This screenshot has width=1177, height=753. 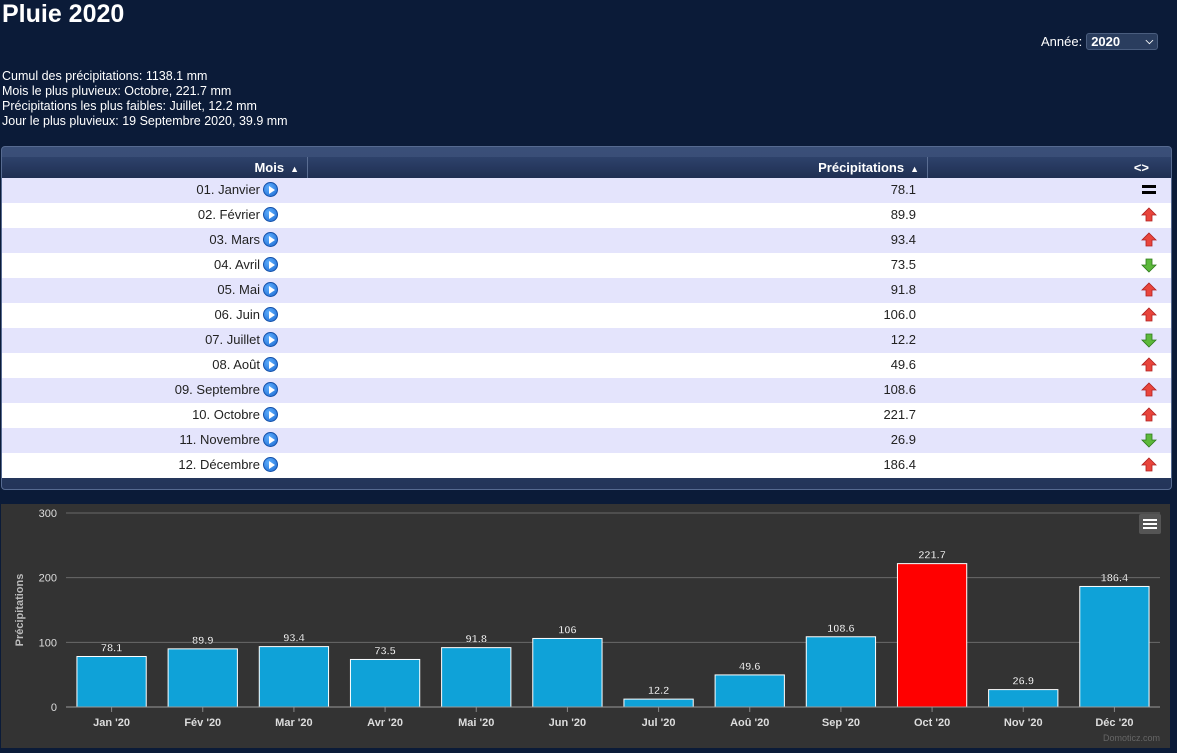 I want to click on y-axis-label: Précipitations, so click(x=20, y=610).